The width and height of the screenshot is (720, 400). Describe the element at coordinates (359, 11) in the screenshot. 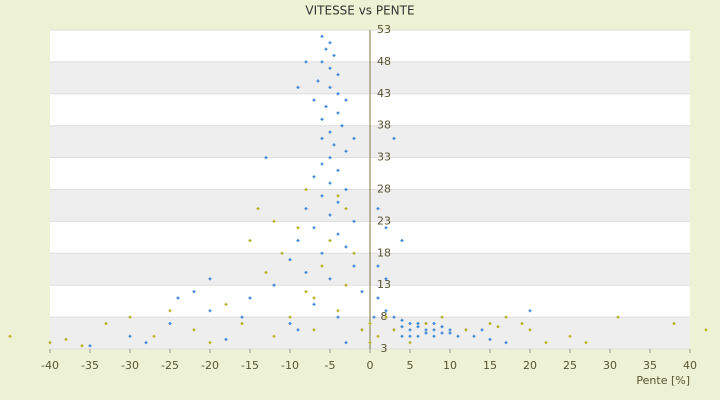

I see `chart-title: VITESSE vs PENTE` at that location.